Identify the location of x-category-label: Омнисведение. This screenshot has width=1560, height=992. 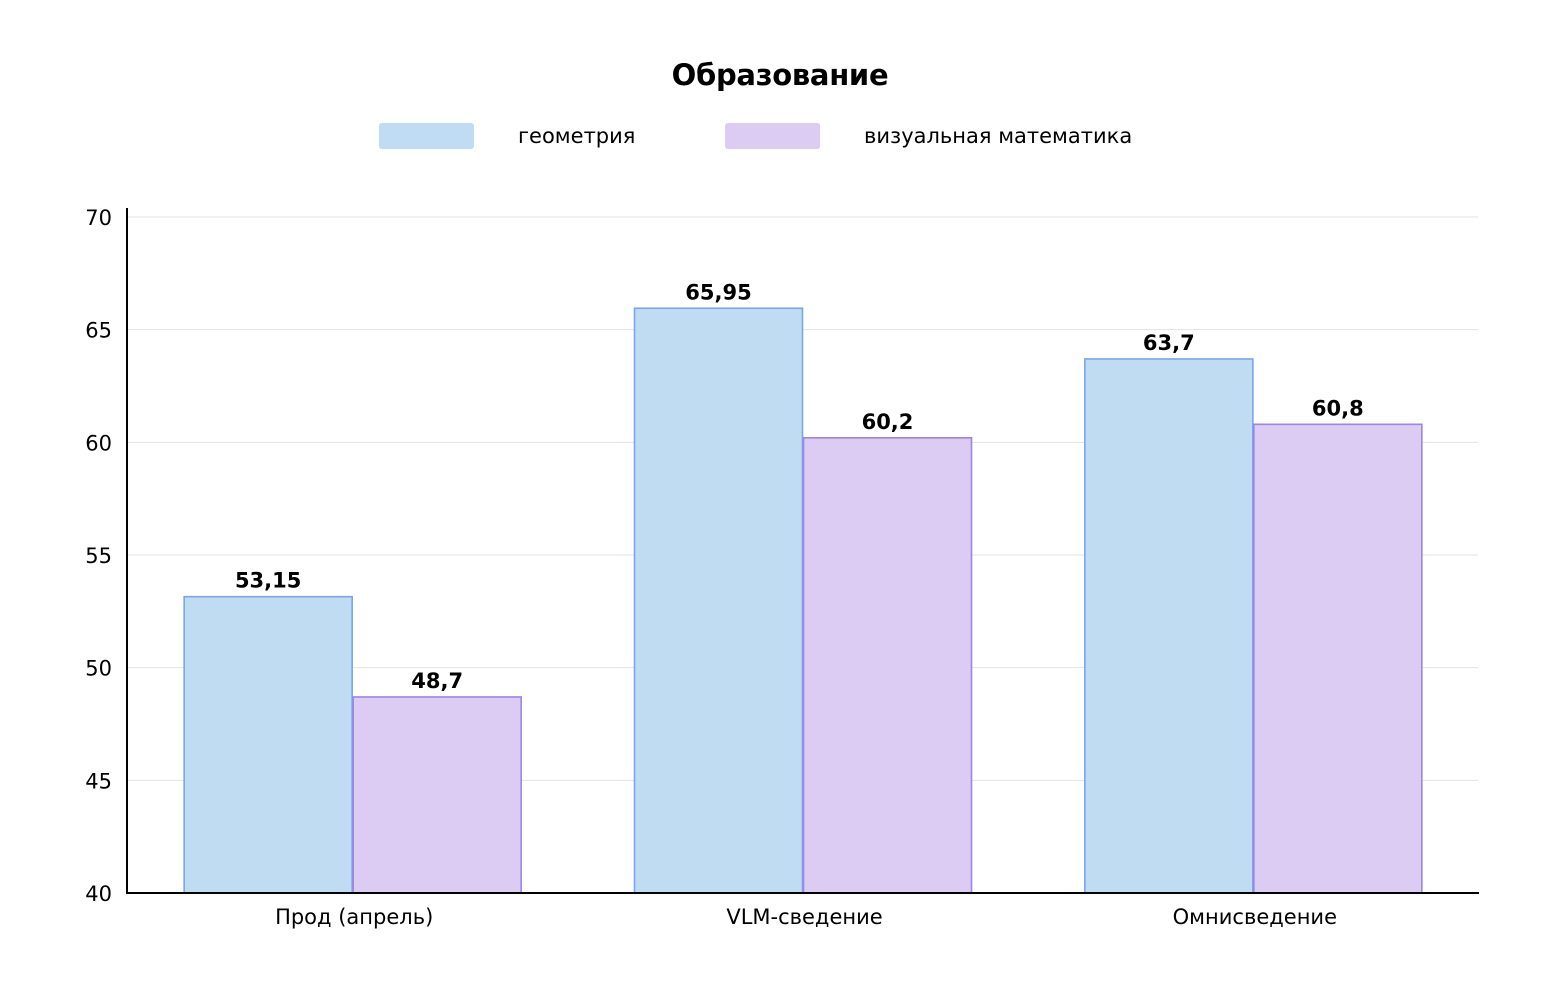
(1255, 917).